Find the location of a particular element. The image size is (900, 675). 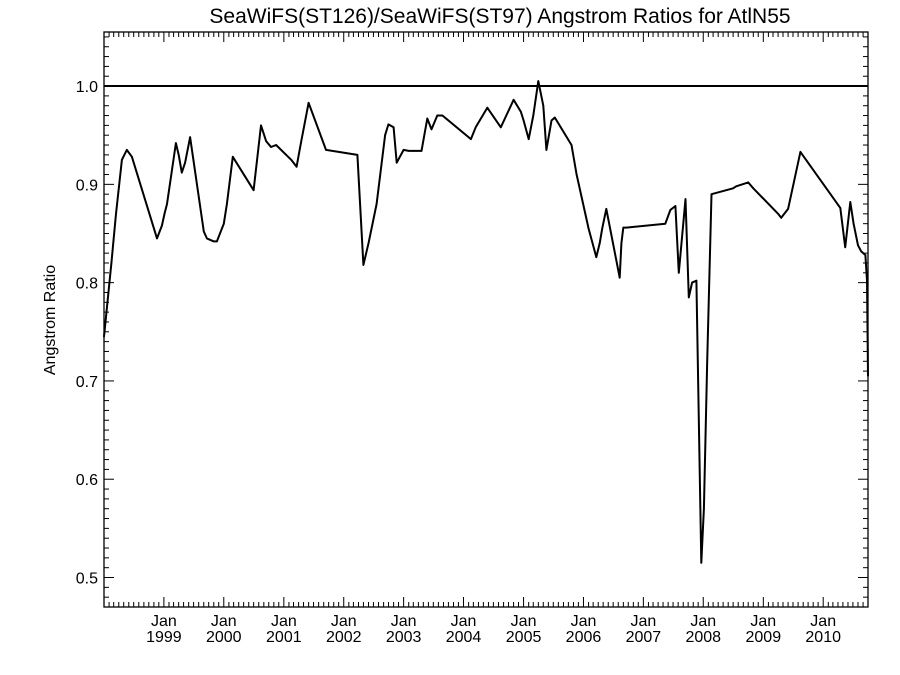

x-tick-label-year: 2006 is located at coordinates (584, 637).